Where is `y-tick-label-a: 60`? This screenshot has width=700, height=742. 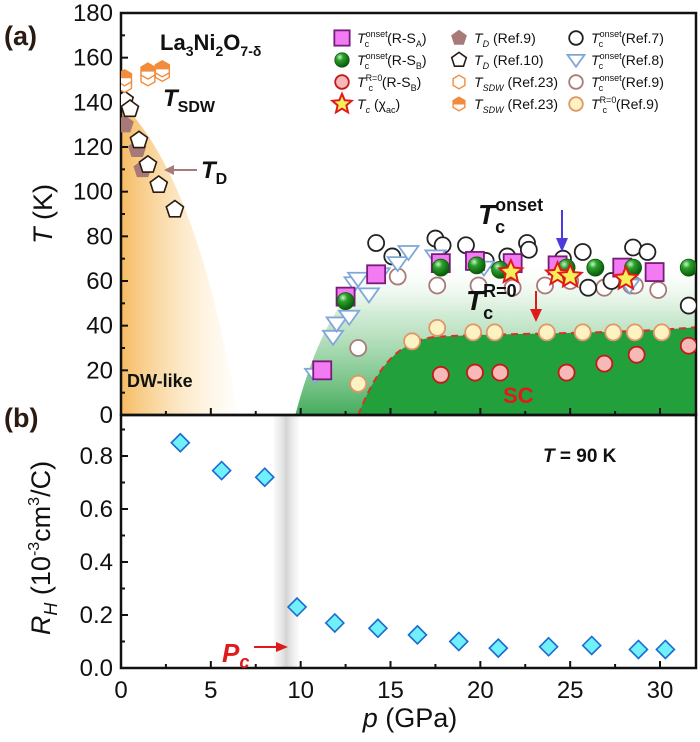 y-tick-label-a: 60 is located at coordinates (99, 281).